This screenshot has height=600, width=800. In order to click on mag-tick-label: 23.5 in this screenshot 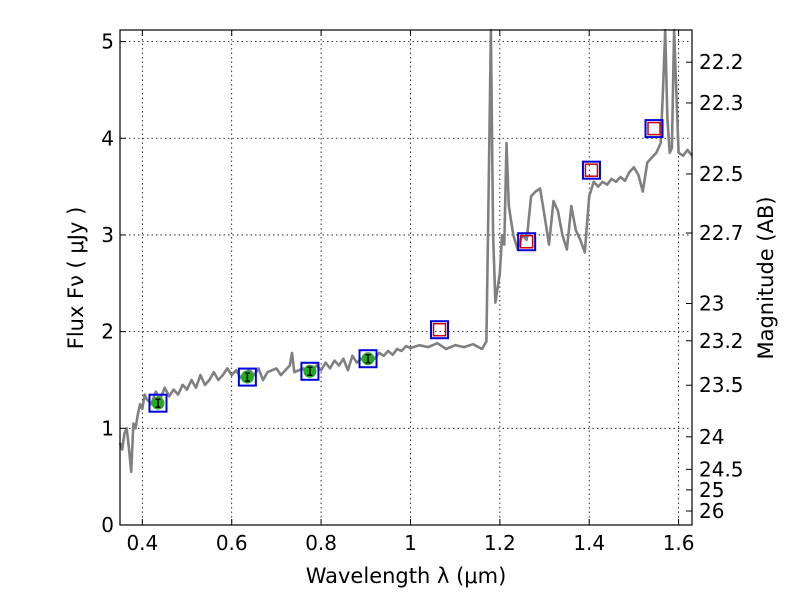, I will do `click(721, 385)`.